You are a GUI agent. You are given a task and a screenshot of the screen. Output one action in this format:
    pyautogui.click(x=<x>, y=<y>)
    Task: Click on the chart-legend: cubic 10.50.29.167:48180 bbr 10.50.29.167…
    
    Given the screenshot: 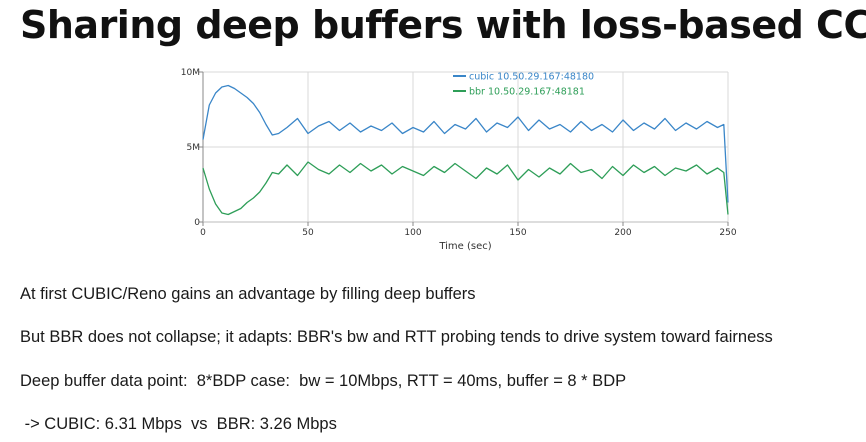 What is the action you would take?
    pyautogui.click(x=523, y=85)
    